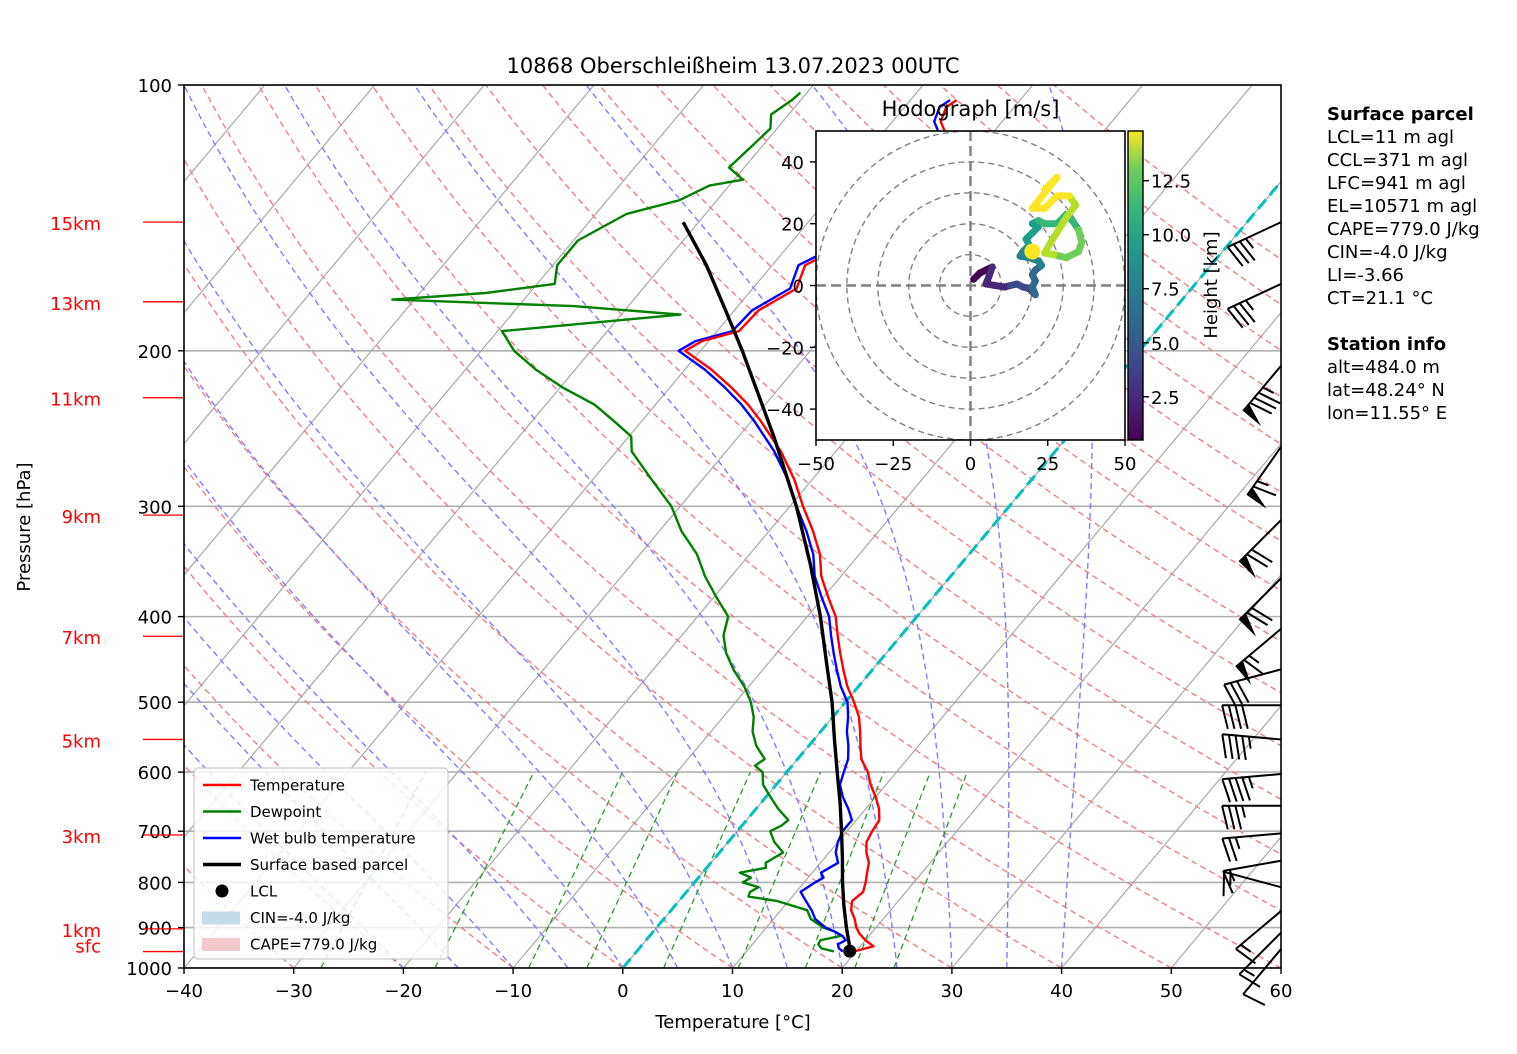 This screenshot has height=1054, width=1517. Describe the element at coordinates (822, 526) in the screenshot. I see `series-temperature` at that location.